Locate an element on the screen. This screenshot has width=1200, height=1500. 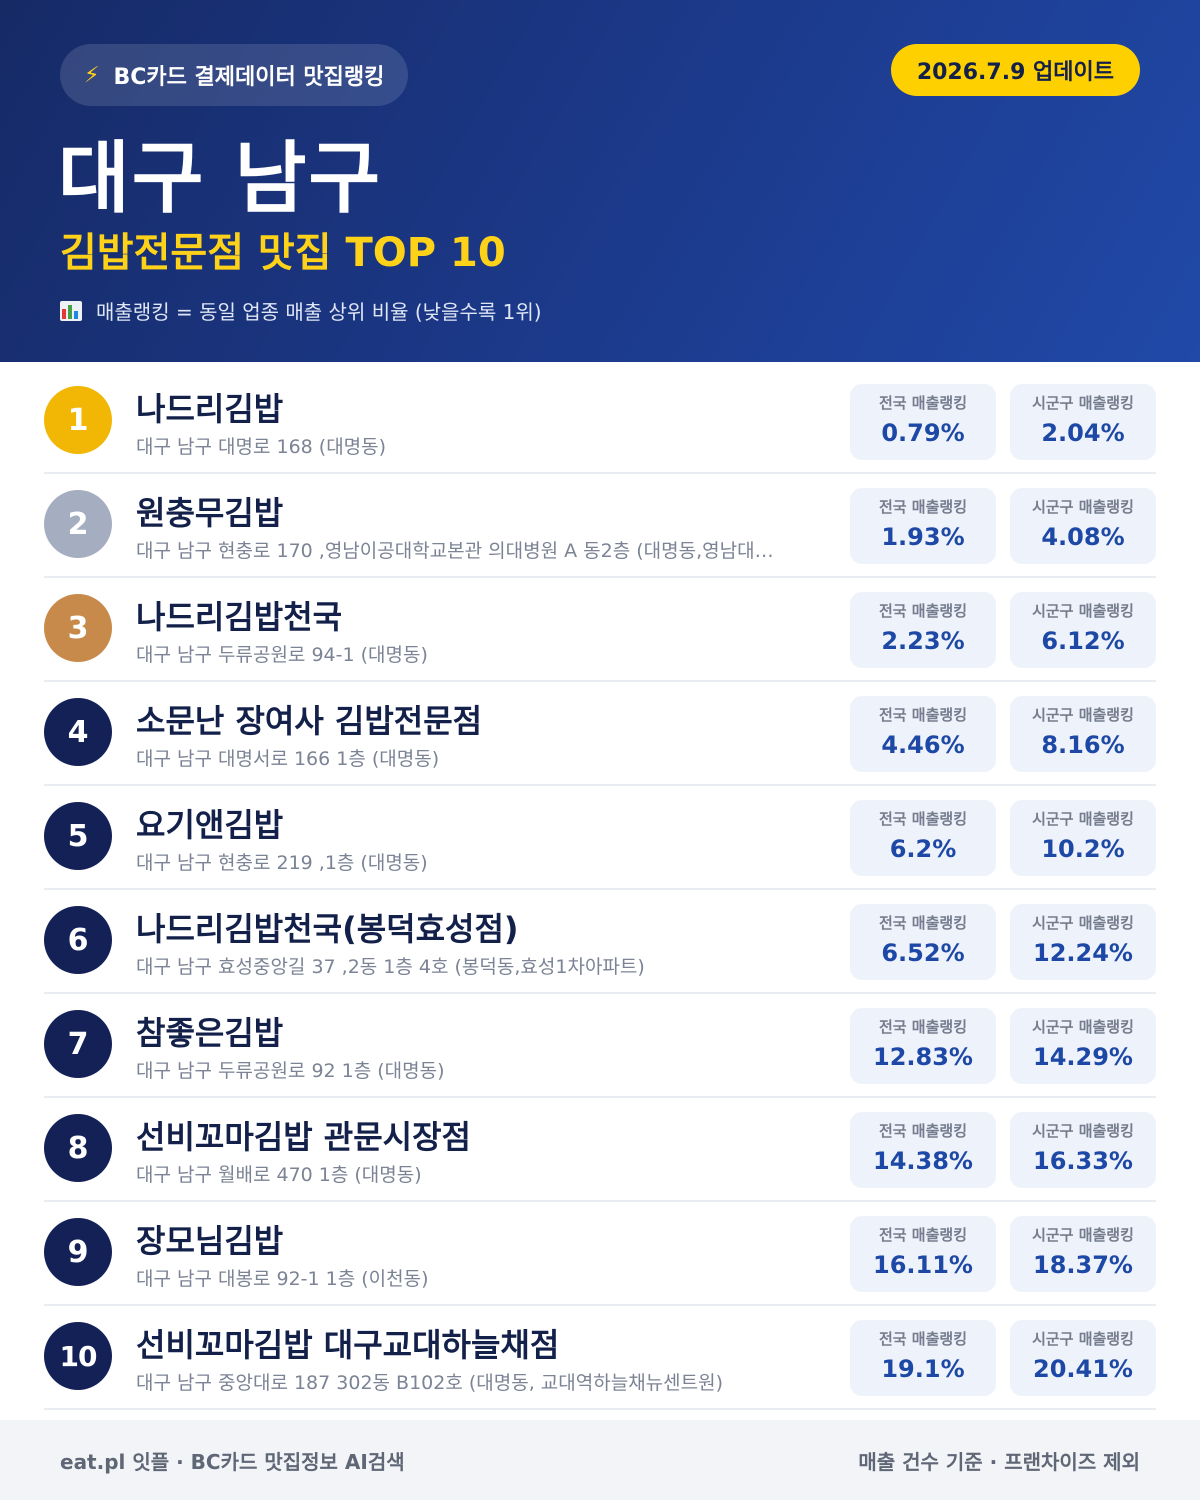
local-rank-card: 시군구 매출랭킹 20.41% is located at coordinates (1083, 1358).